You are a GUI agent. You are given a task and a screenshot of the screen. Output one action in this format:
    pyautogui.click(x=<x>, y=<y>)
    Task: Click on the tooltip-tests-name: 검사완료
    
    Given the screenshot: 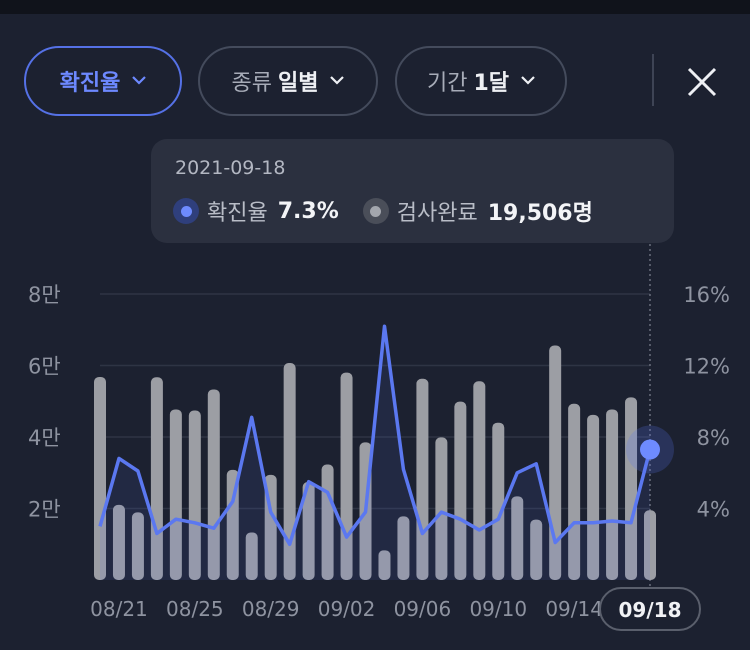 What is the action you would take?
    pyautogui.click(x=437, y=213)
    